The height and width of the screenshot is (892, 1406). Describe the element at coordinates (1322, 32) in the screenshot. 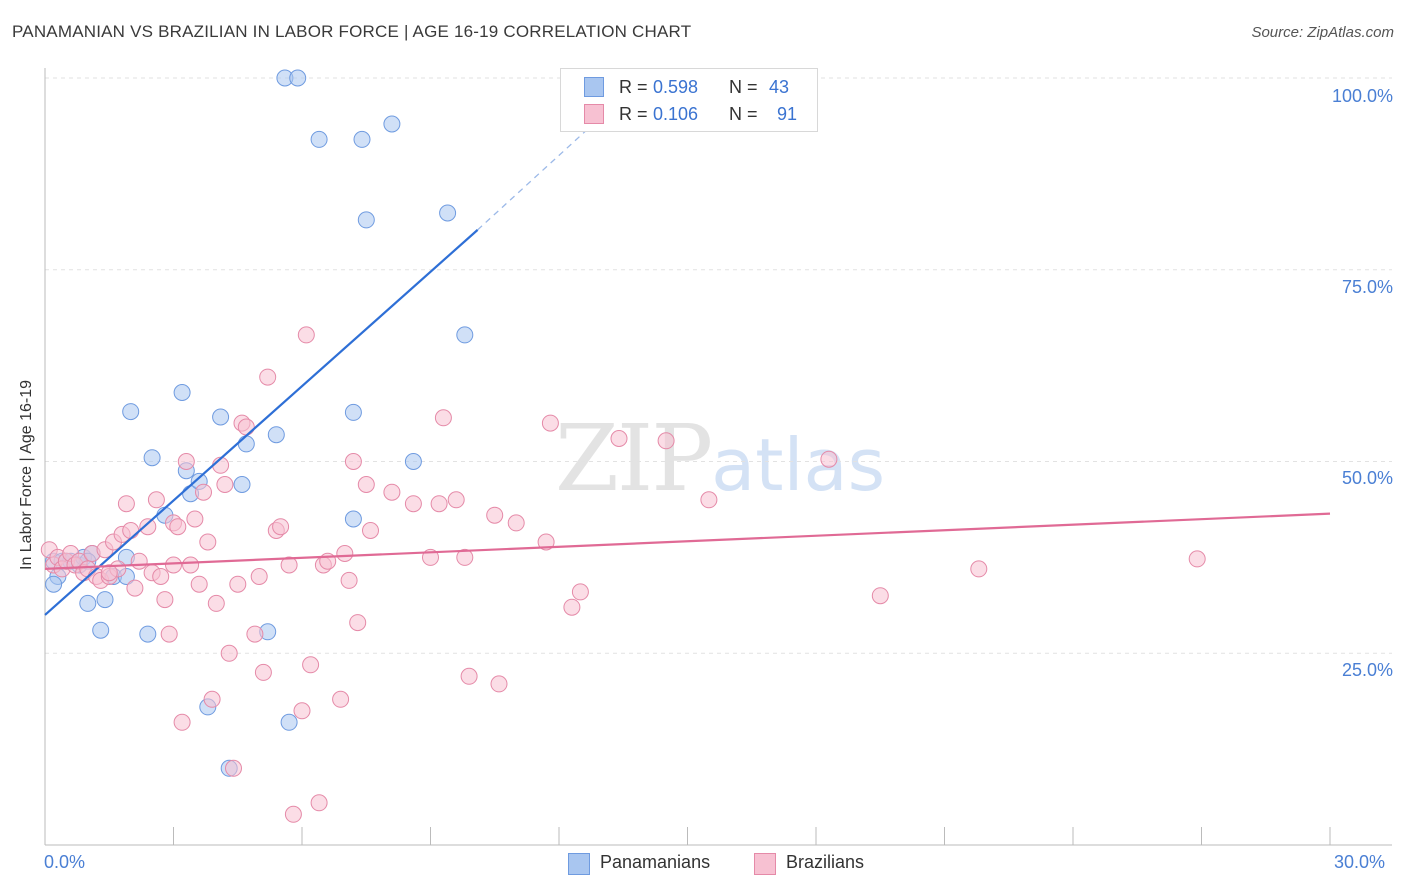

I see `source-label: Source: ZipAtlas.com` at that location.